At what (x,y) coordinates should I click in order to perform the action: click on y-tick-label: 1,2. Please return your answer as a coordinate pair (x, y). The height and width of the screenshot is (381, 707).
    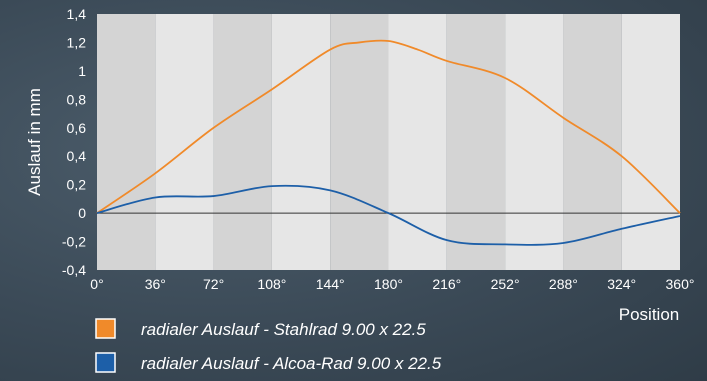
    Looking at the image, I should click on (77, 42).